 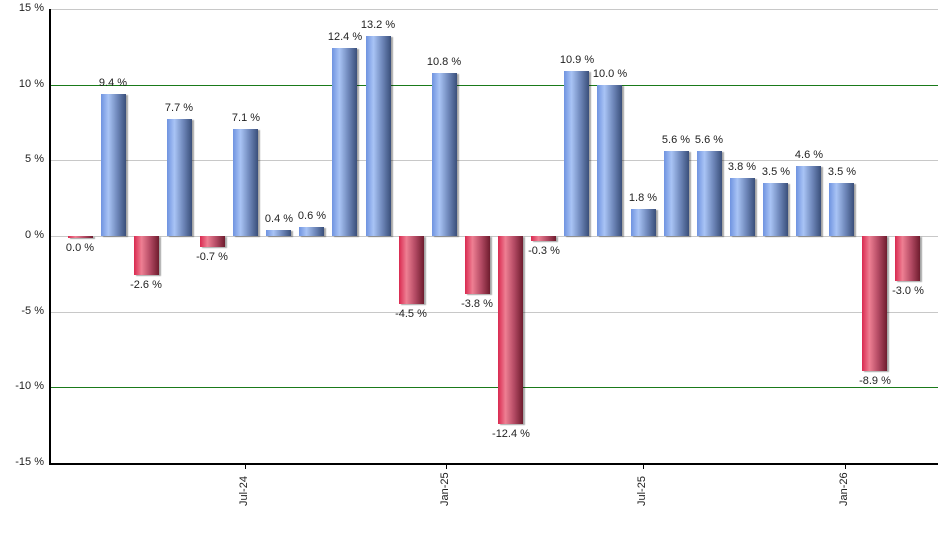 What do you see at coordinates (345, 37) in the screenshot?
I see `bar-value-label: 12.4 %` at bounding box center [345, 37].